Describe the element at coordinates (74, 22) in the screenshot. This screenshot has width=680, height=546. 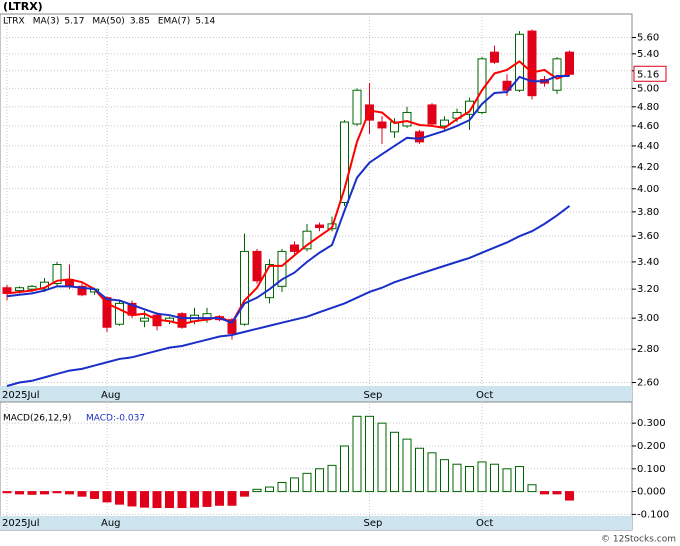
I see `legend-value: 5.17` at that location.